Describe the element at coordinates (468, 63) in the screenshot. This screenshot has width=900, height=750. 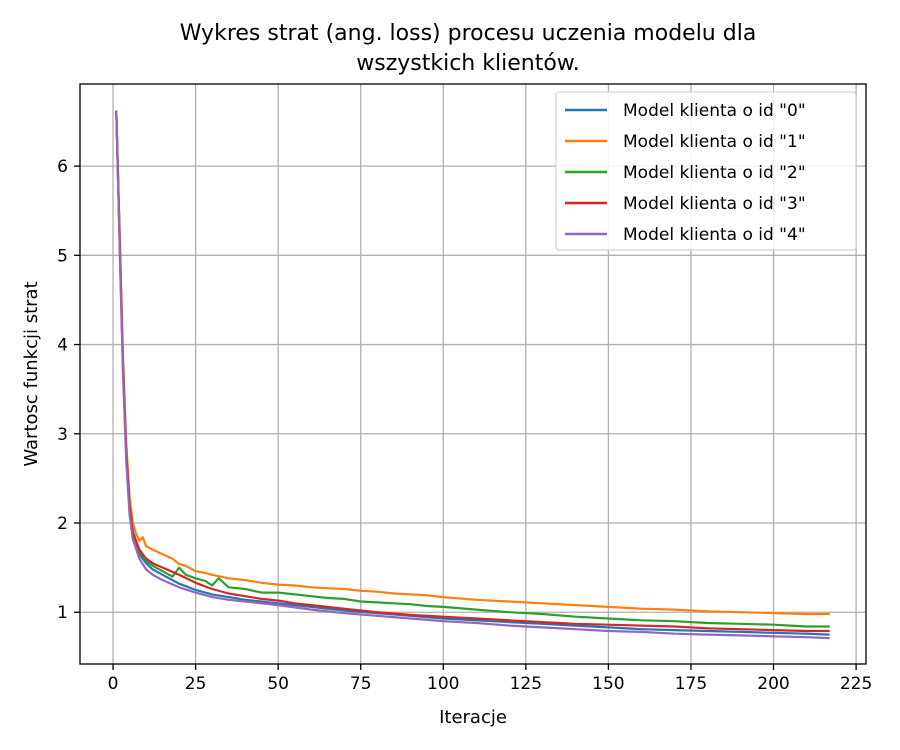
I see `chart-title-line-2: wszystkich klientów.` at that location.